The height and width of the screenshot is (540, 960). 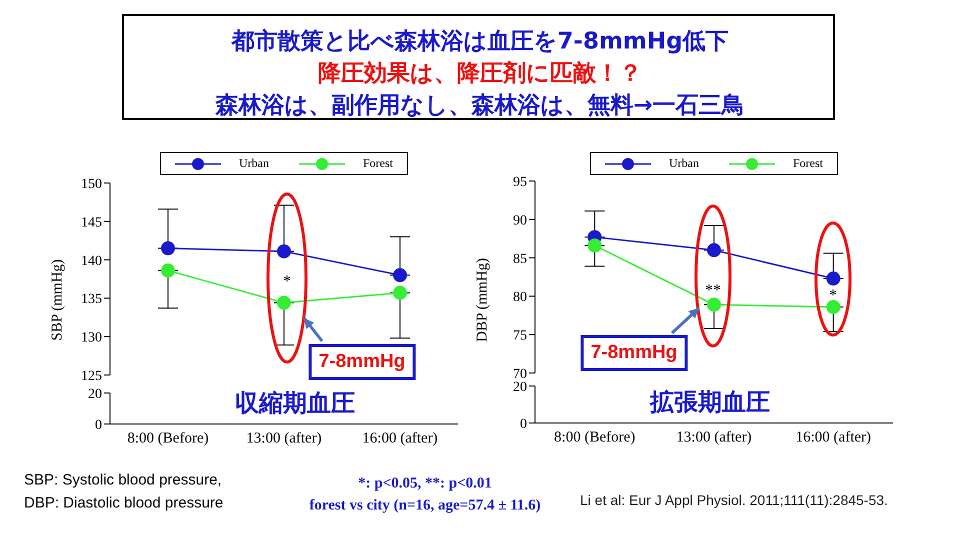 I want to click on y-tick-label: 135, so click(x=91, y=300).